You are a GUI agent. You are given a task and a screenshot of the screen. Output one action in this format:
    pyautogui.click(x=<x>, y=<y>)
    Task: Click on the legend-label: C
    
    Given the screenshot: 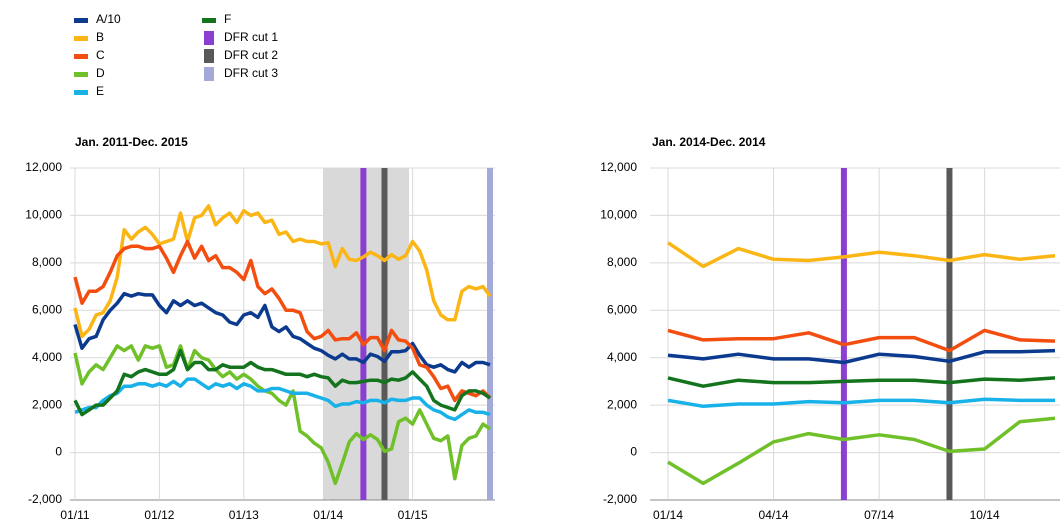 What is the action you would take?
    pyautogui.click(x=100, y=55)
    